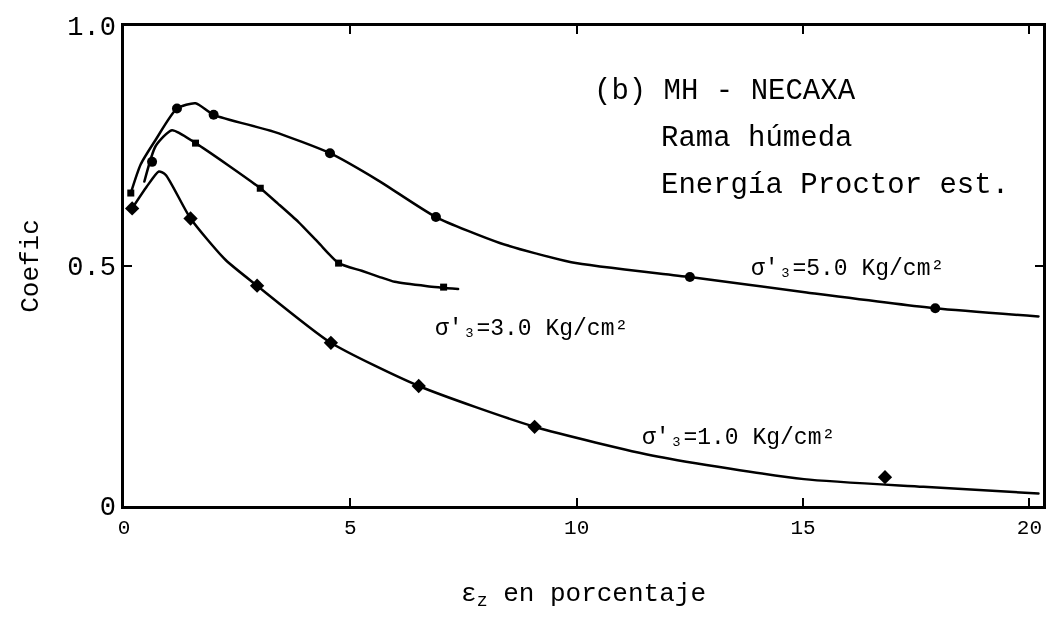 The image size is (1054, 640). What do you see at coordinates (577, 528) in the screenshot?
I see `x-tick-label: 10` at bounding box center [577, 528].